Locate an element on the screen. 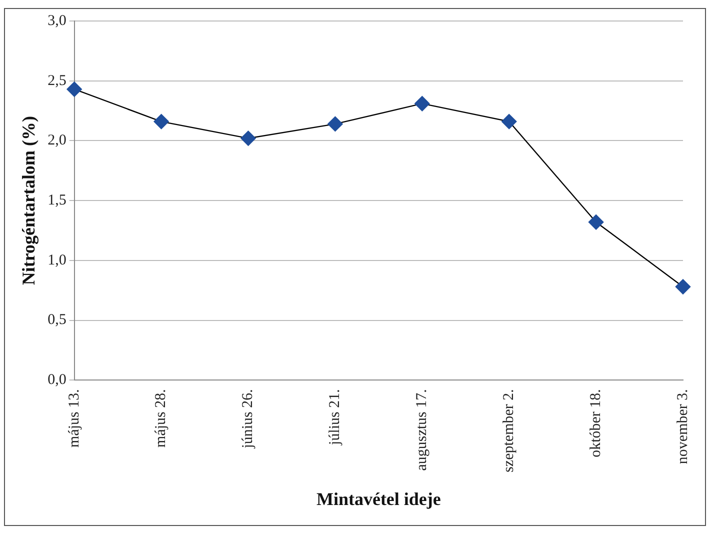  y-tick-label: 0,5 is located at coordinates (57, 320).